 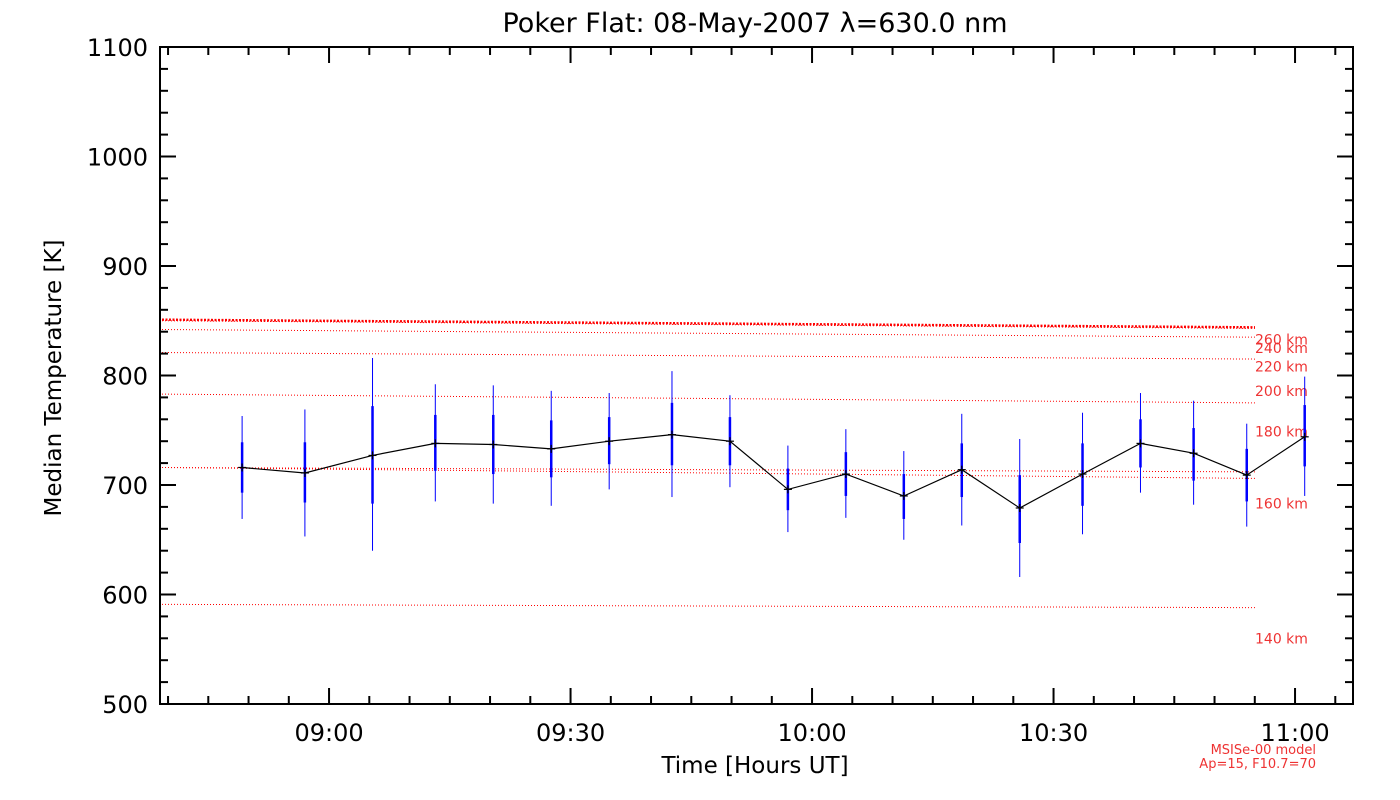 What do you see at coordinates (570, 733) in the screenshot?
I see `x-tick-label: 09:30` at bounding box center [570, 733].